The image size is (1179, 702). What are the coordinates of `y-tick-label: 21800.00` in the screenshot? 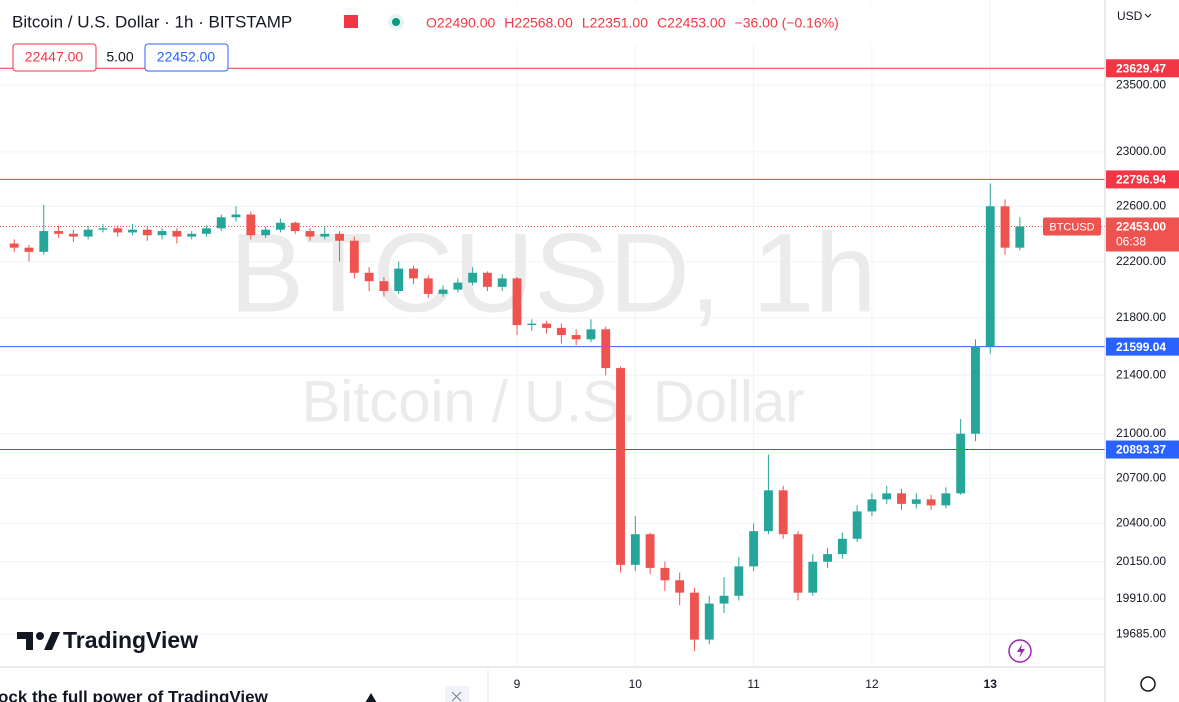 It's located at (1141, 317).